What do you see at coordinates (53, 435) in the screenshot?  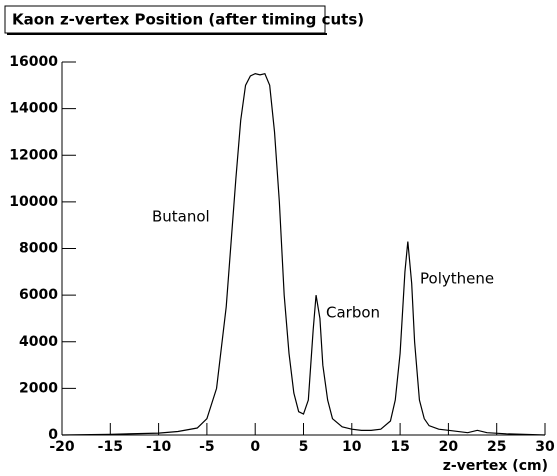 I see `y-tick-label: 0` at bounding box center [53, 435].